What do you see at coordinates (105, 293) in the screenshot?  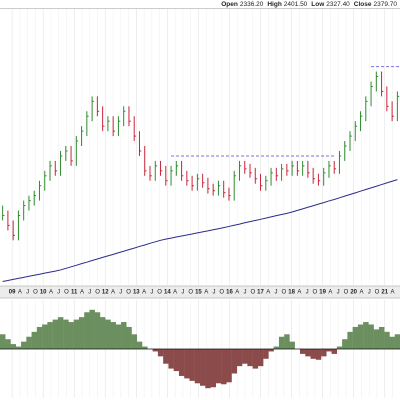 I see `x-tick-label: 12` at bounding box center [105, 293].